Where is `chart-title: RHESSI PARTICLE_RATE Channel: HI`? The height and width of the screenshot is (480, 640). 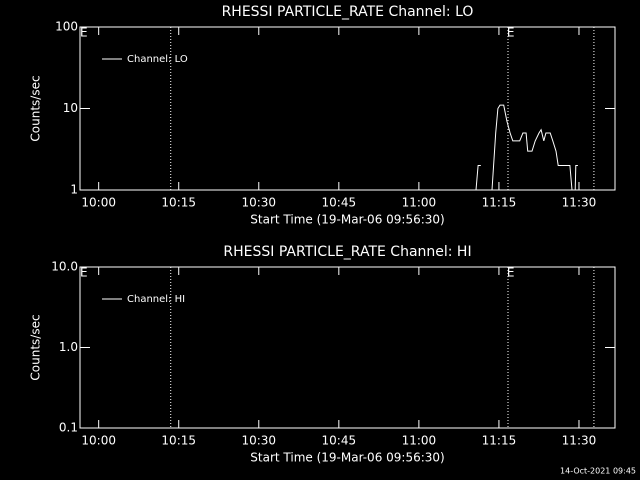 chart-title: RHESSI PARTICLE_RATE Channel: HI is located at coordinates (347, 252).